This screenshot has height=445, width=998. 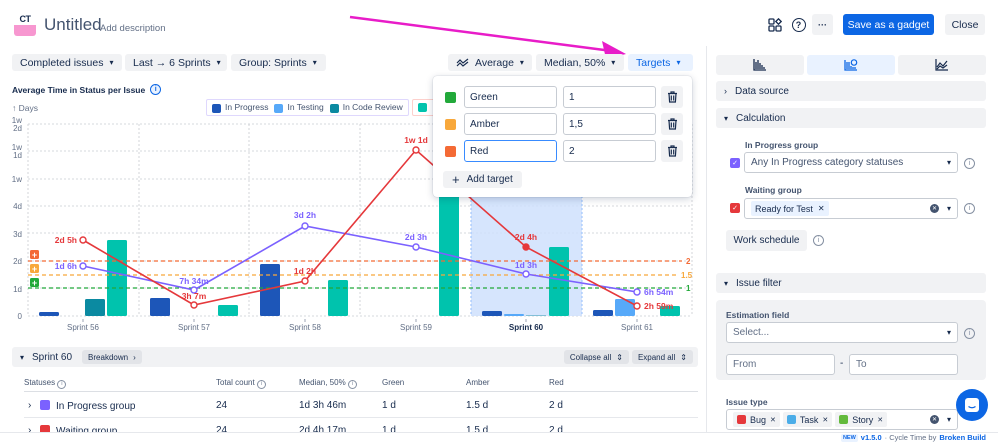 I want to click on svg-text: Sprint 61, so click(x=637, y=327).